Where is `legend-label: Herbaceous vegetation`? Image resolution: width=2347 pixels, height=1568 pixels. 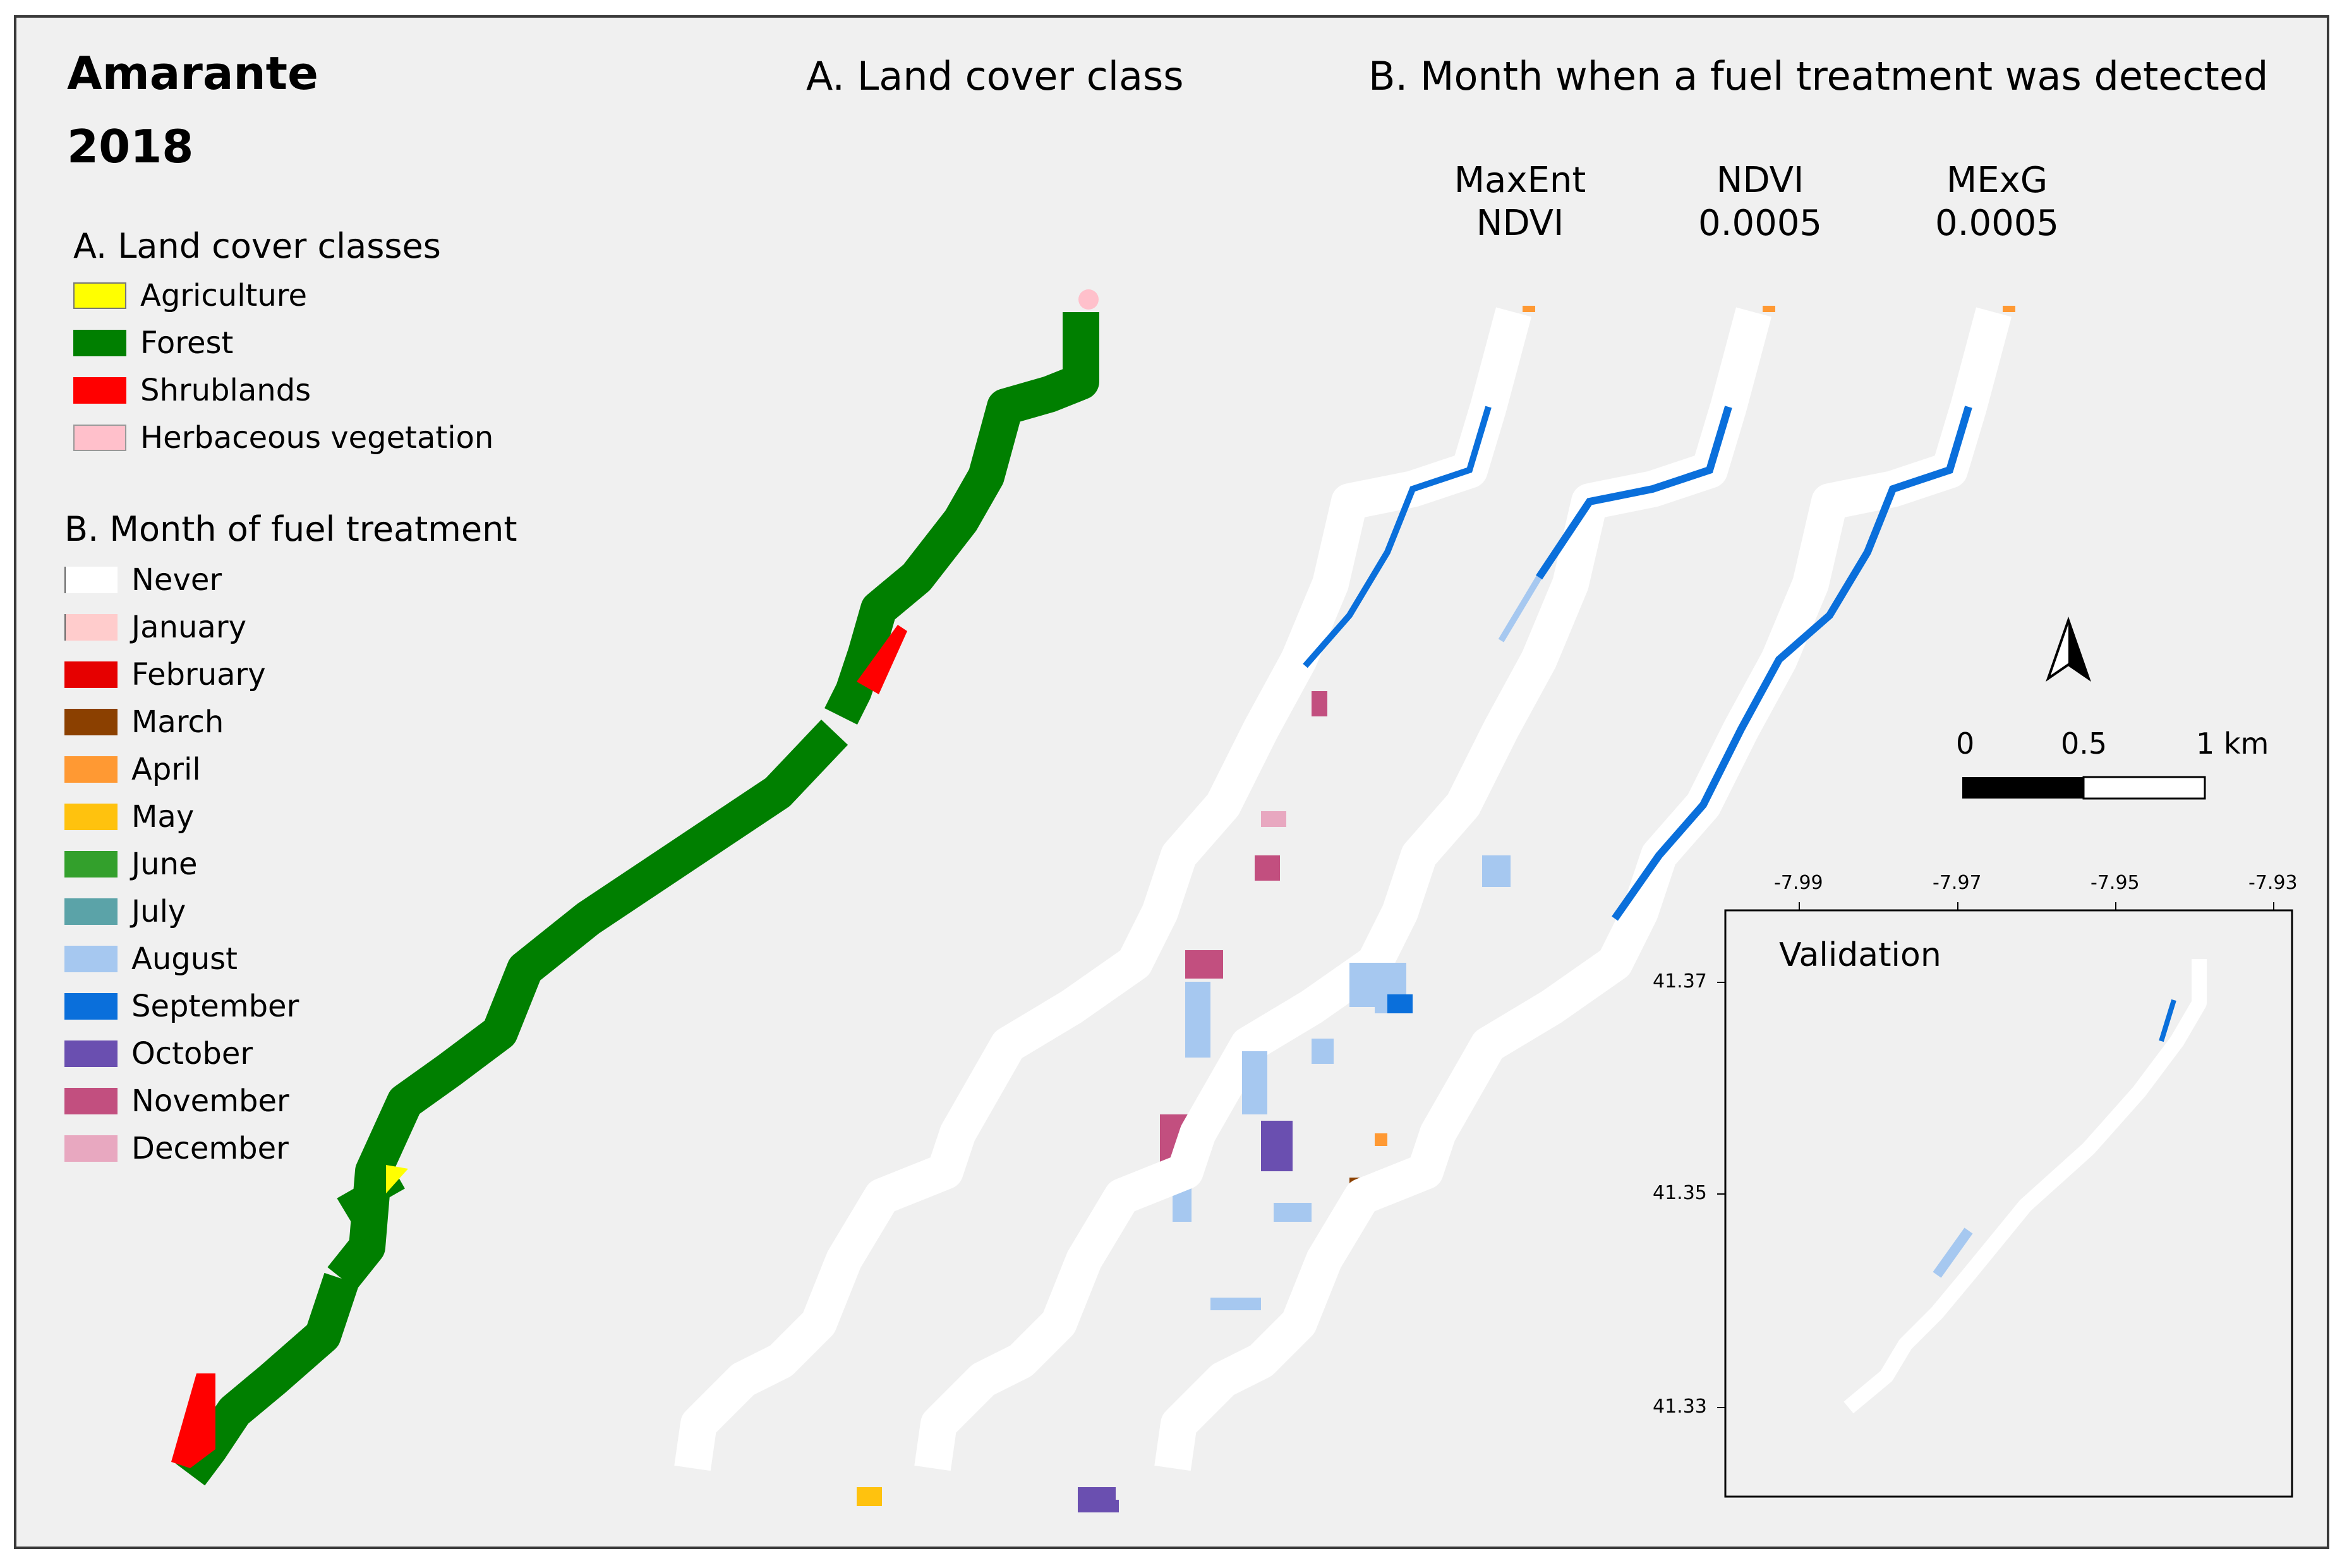
legend-label: Herbaceous vegetation is located at coordinates (317, 437).